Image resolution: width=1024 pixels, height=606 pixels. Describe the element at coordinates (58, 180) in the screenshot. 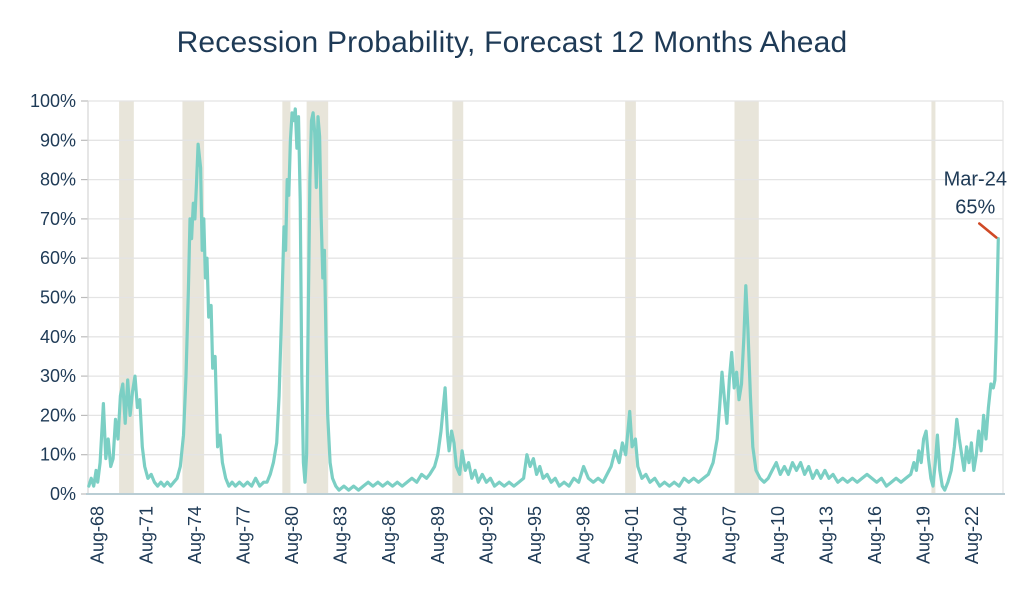

I see `y-axis-label: 80%` at that location.